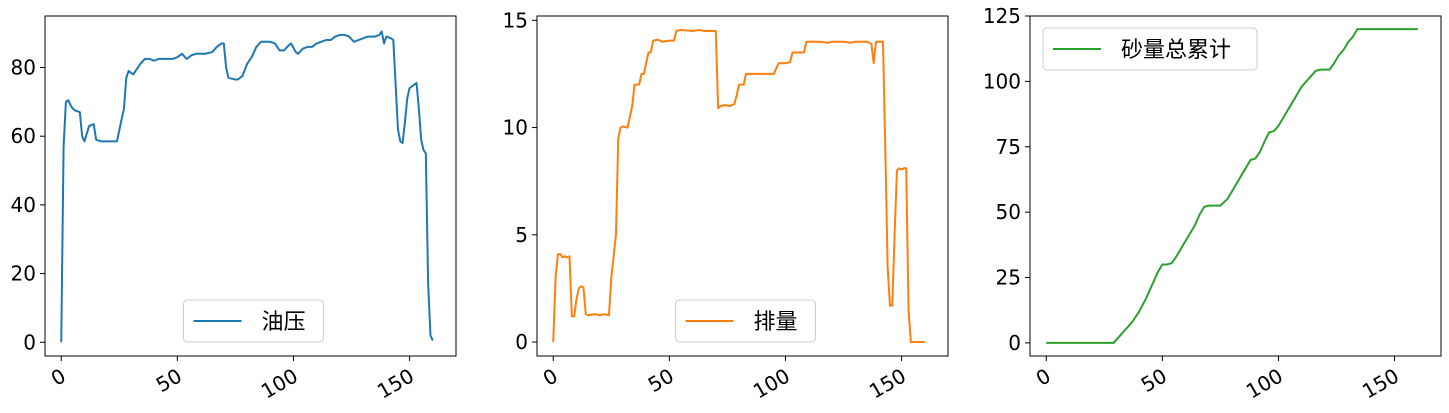  Describe the element at coordinates (521, 235) in the screenshot. I see `y-tick-label: 5` at that location.